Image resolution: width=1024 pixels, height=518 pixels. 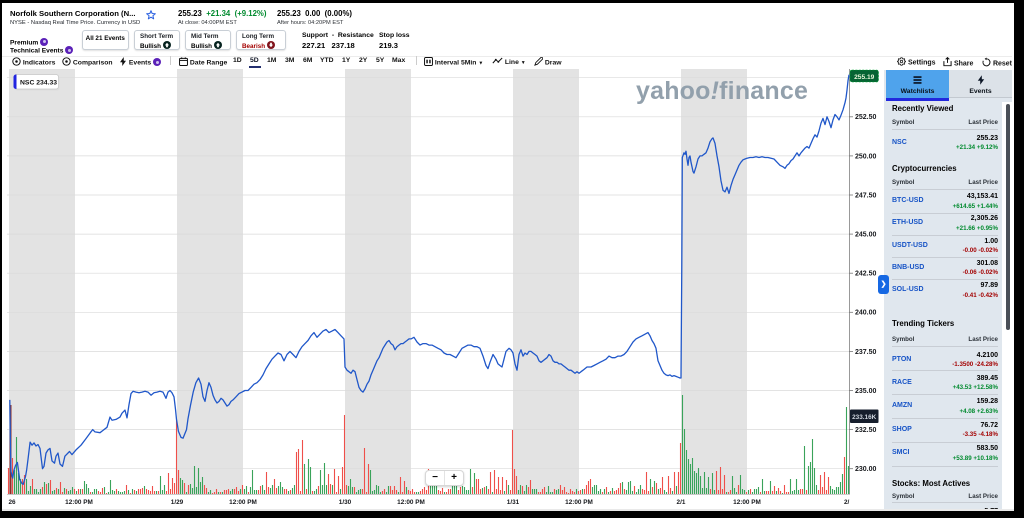 I want to click on svg-text: NSC 234.33, so click(x=38, y=82).